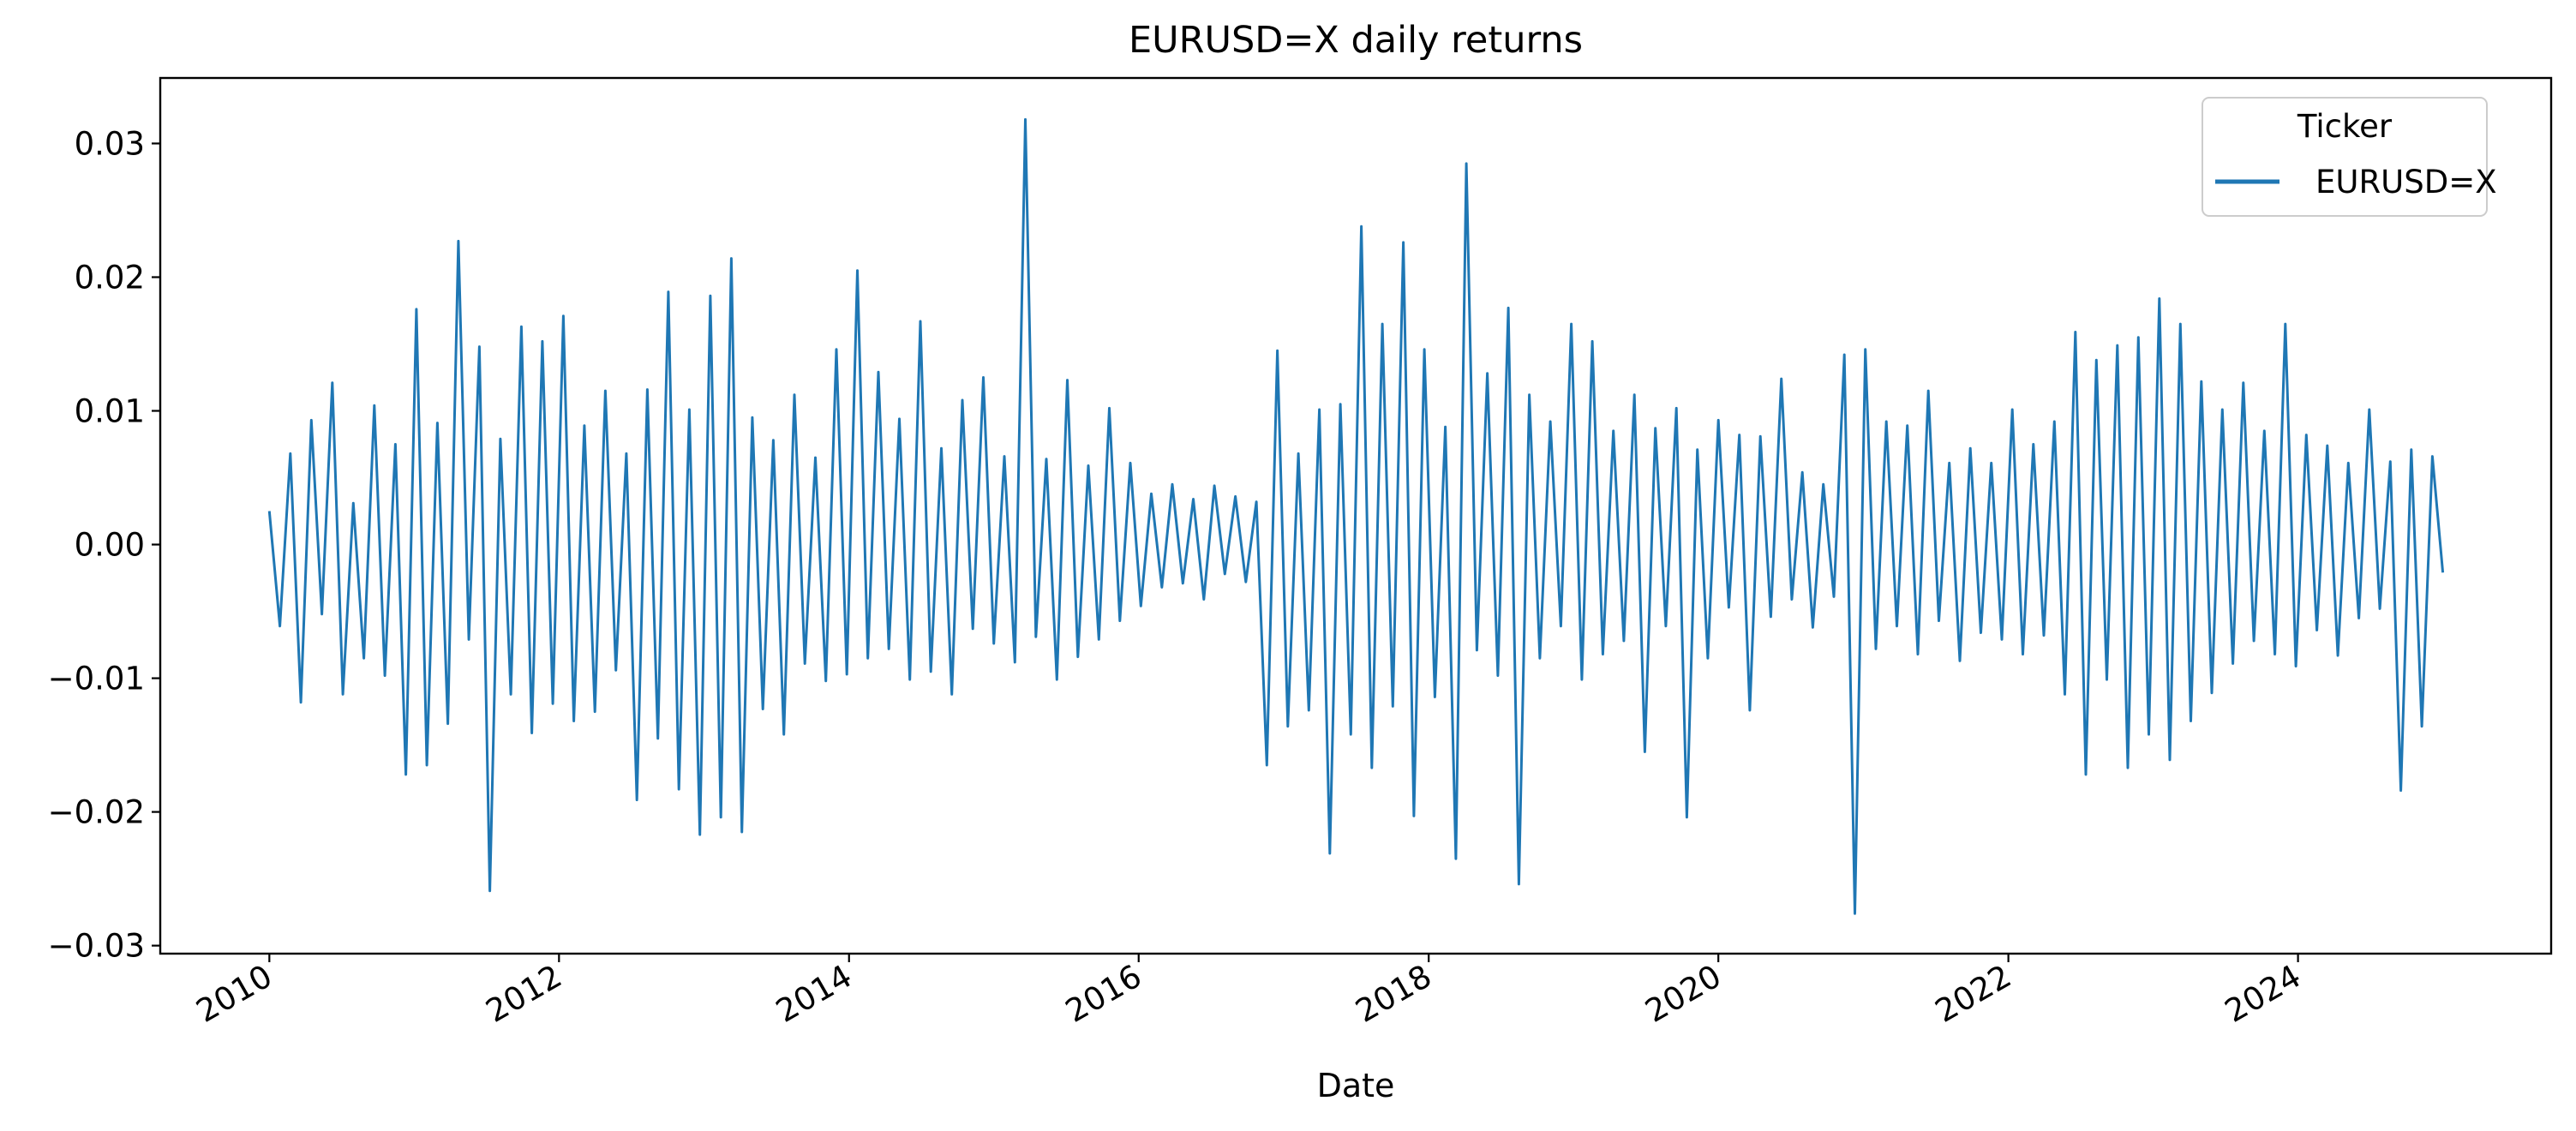 Image resolution: width=2576 pixels, height=1131 pixels. What do you see at coordinates (96, 679) in the screenshot?
I see `y-tick-label: −0.01` at bounding box center [96, 679].